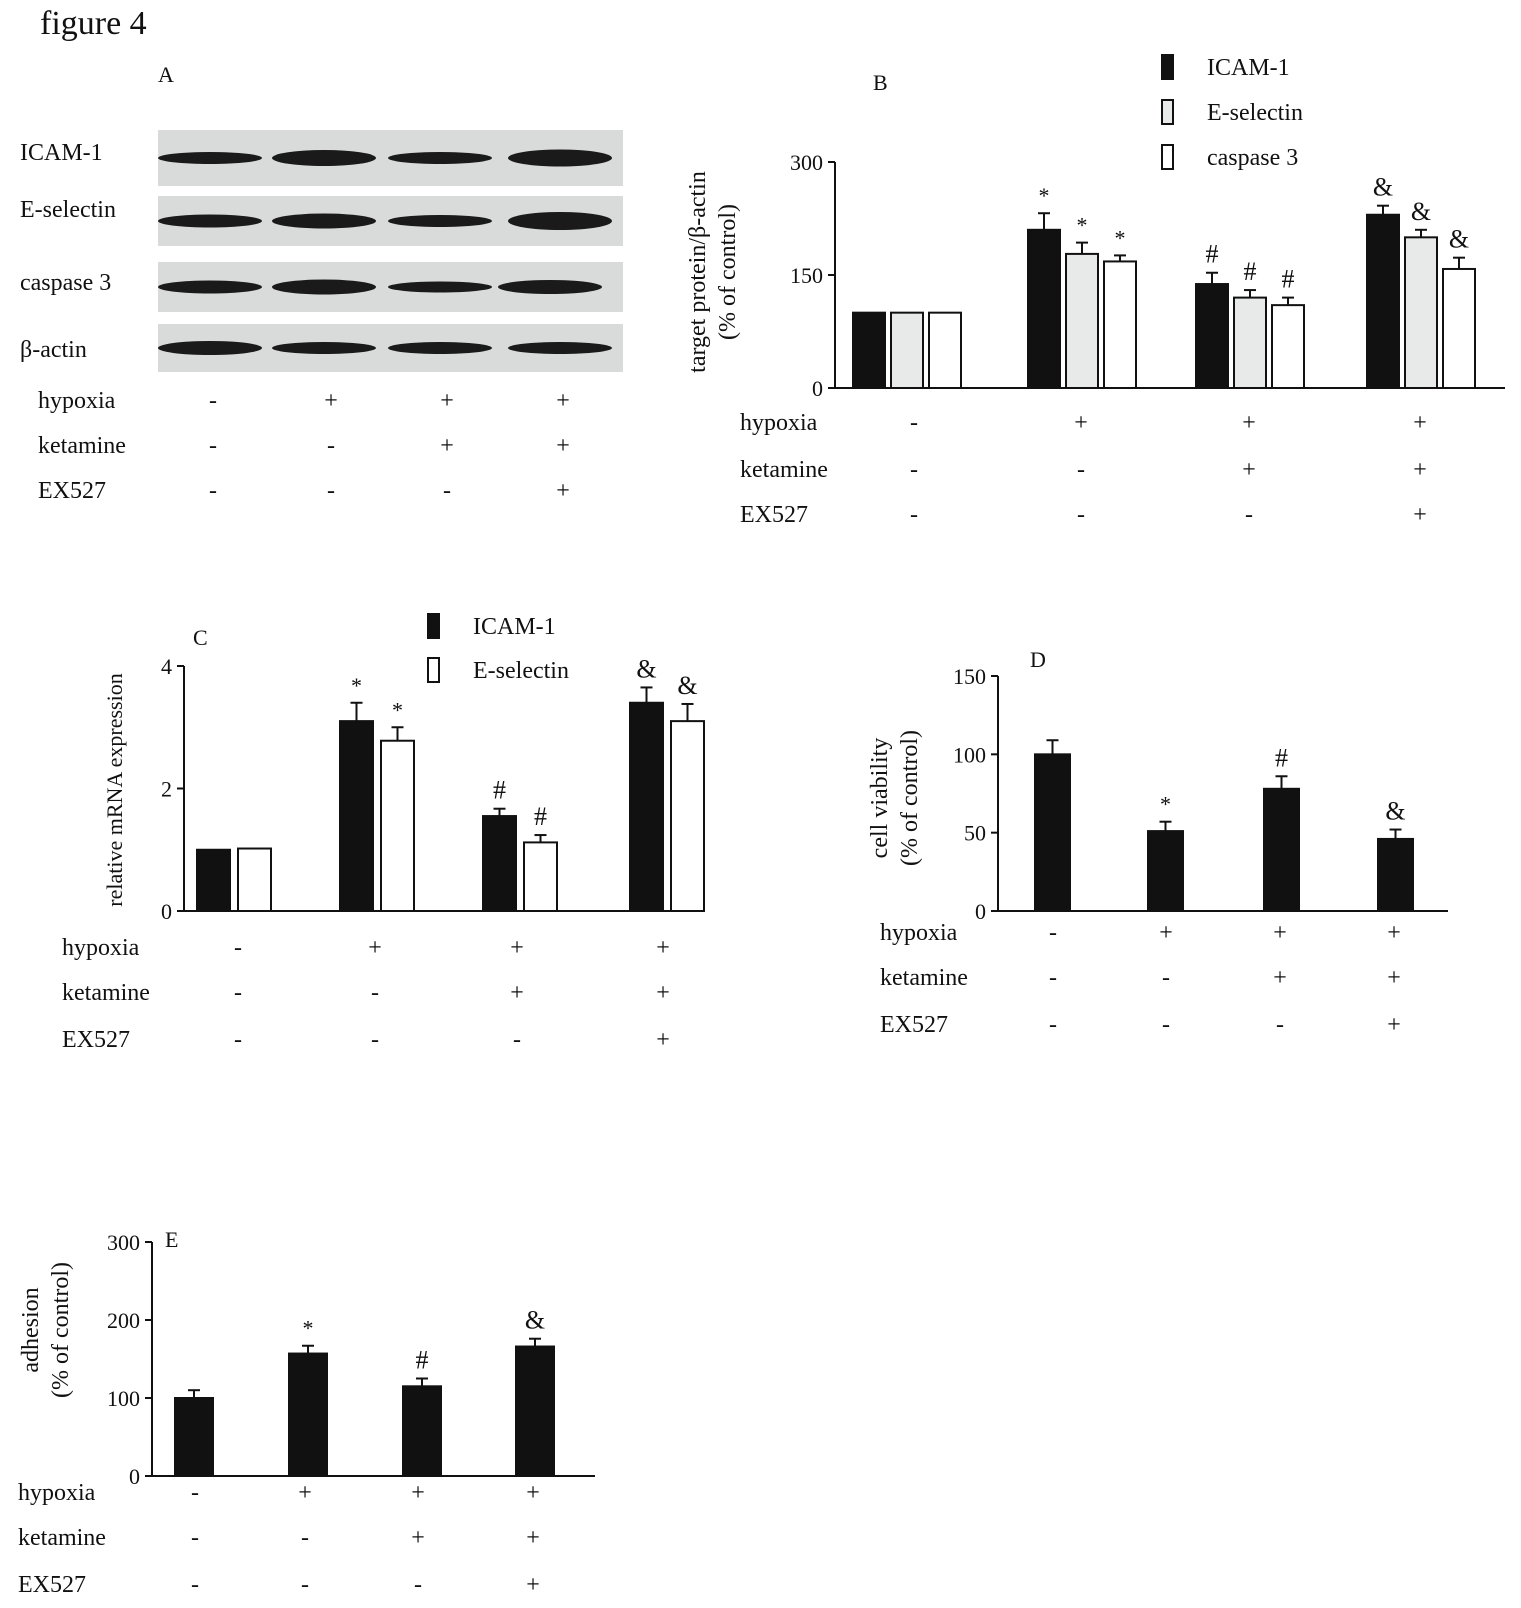 The height and width of the screenshot is (1608, 1521). Describe the element at coordinates (880, 82) in the screenshot. I see `panel-b-letter: B` at that location.